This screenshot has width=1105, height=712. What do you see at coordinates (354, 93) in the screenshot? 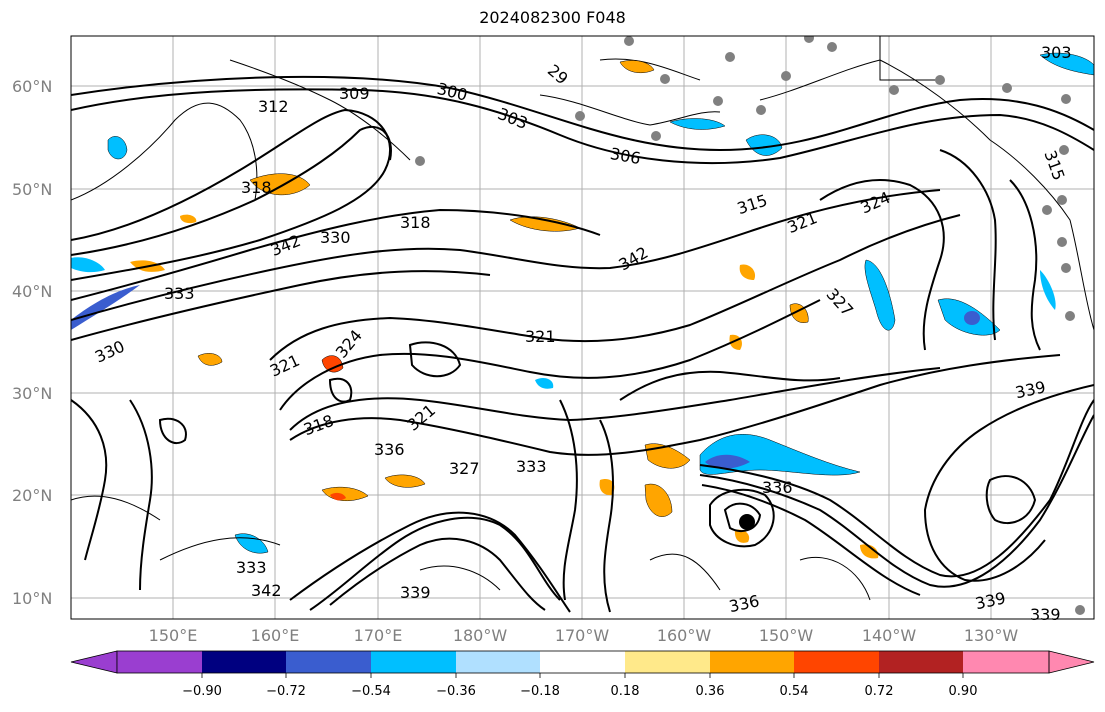
I see `contour-label: 309` at bounding box center [354, 93].